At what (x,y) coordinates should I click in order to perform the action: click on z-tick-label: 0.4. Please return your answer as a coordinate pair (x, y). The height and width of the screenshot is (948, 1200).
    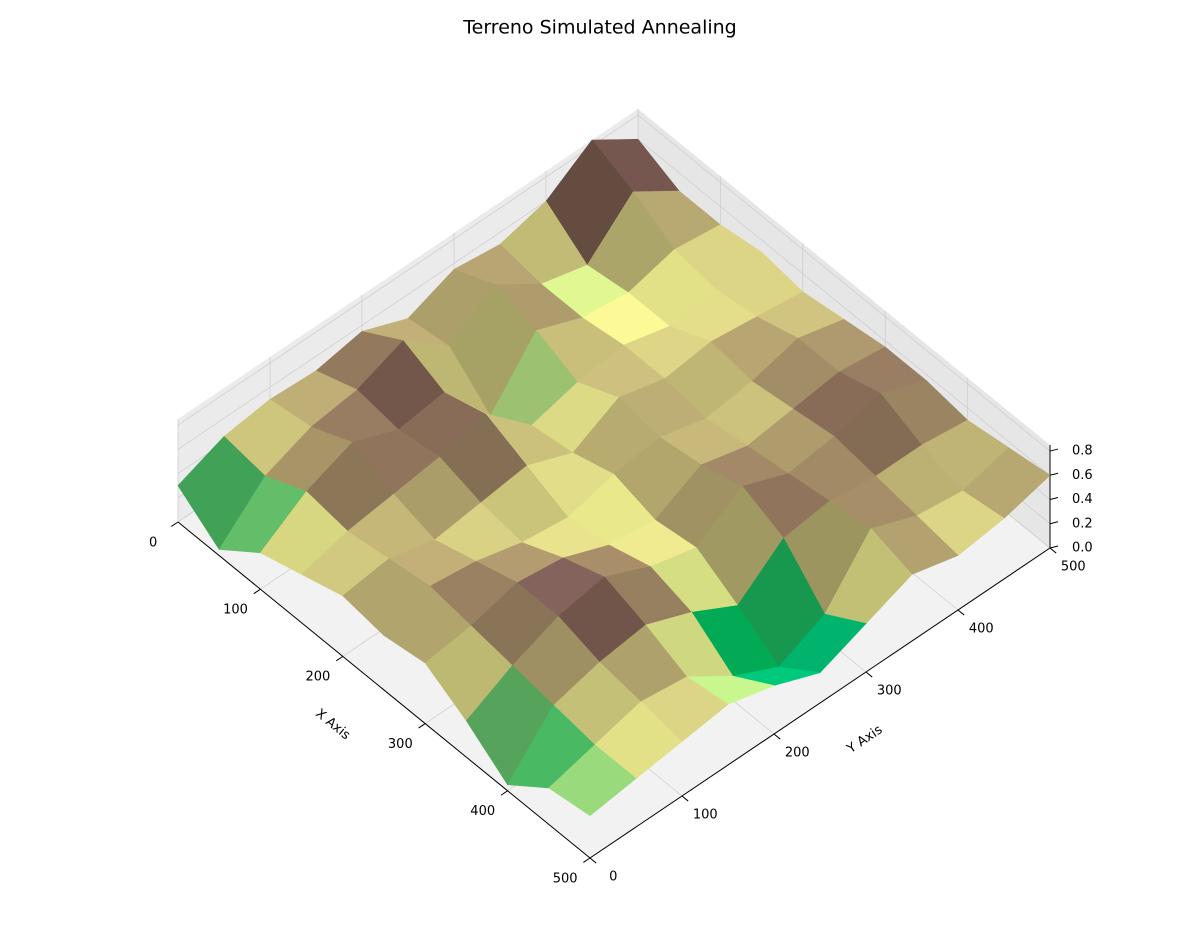
    Looking at the image, I should click on (1082, 499).